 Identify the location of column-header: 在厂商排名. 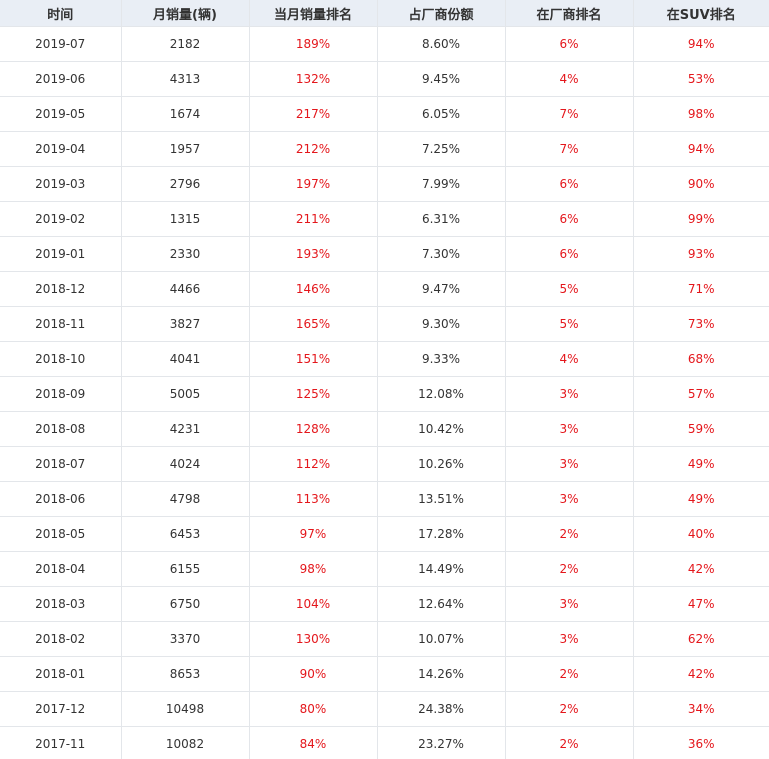
(569, 13).